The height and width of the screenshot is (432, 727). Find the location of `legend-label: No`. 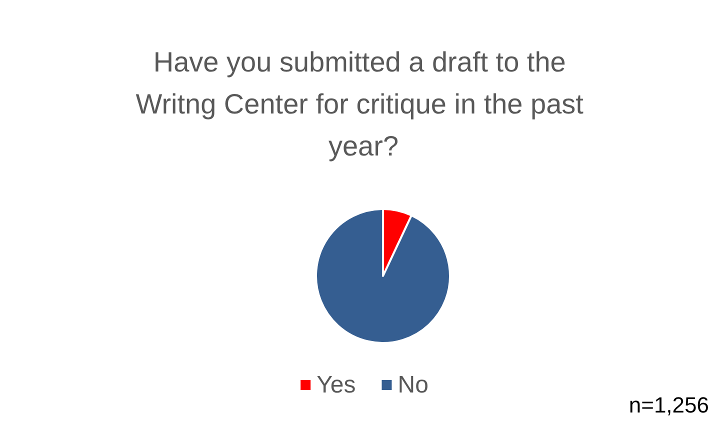

legend-label: No is located at coordinates (413, 385).